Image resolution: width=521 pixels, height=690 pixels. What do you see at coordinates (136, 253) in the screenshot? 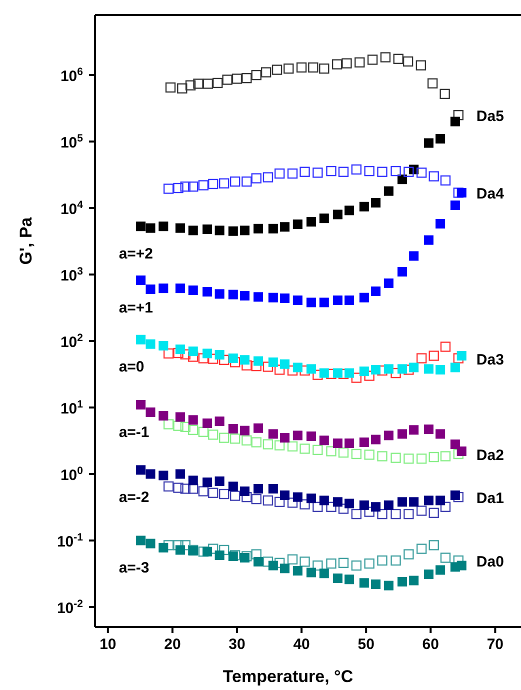
I see `series-label: a=+2` at bounding box center [136, 253].